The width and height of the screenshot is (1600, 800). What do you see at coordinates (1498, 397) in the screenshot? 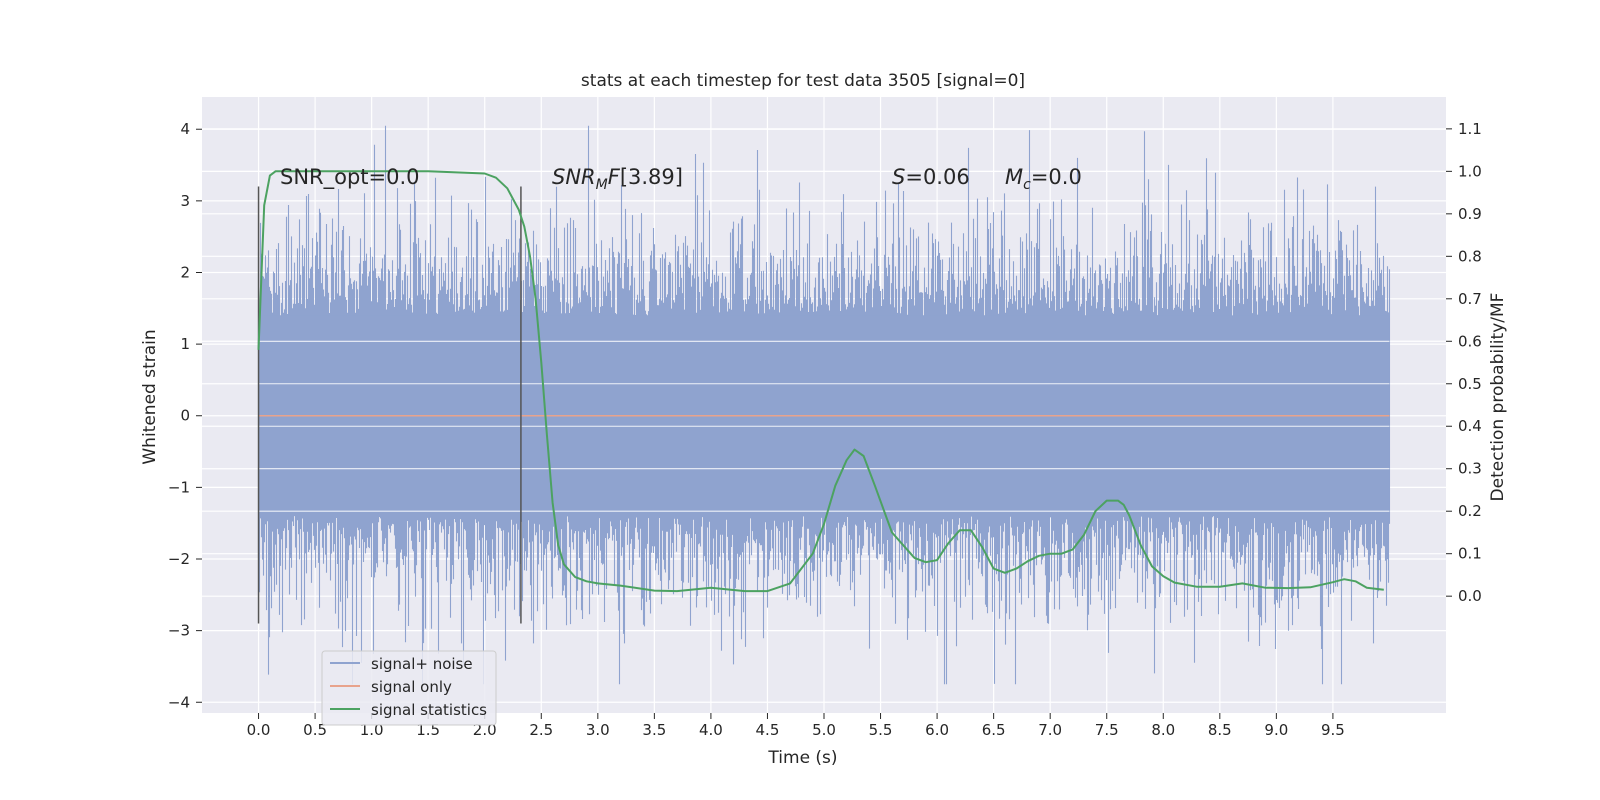
I see `right-y-axis-label: Detection probability/MF` at bounding box center [1498, 397].